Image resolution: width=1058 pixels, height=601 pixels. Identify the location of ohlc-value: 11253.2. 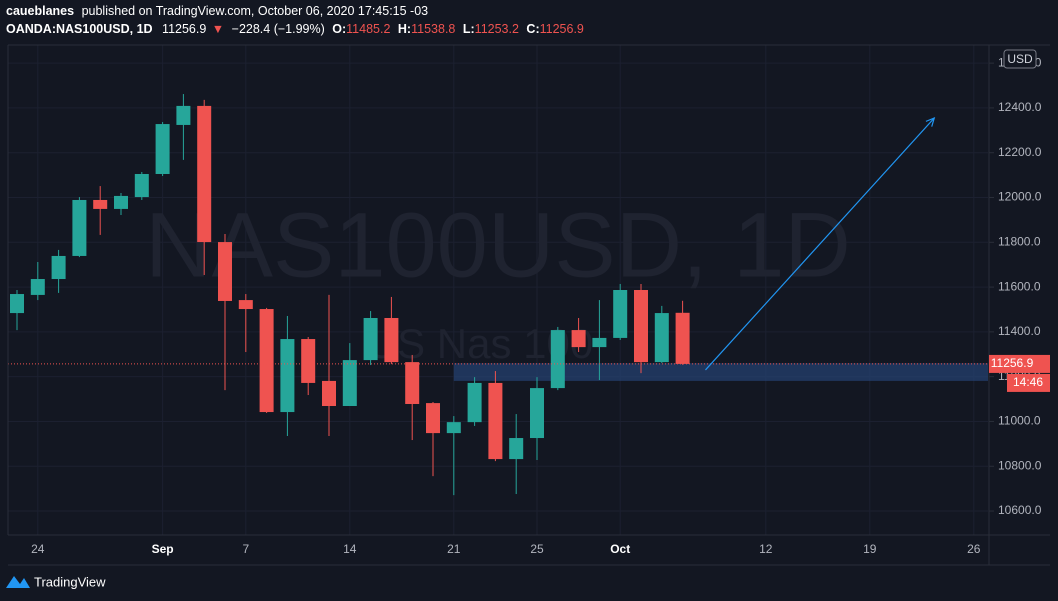
(497, 29).